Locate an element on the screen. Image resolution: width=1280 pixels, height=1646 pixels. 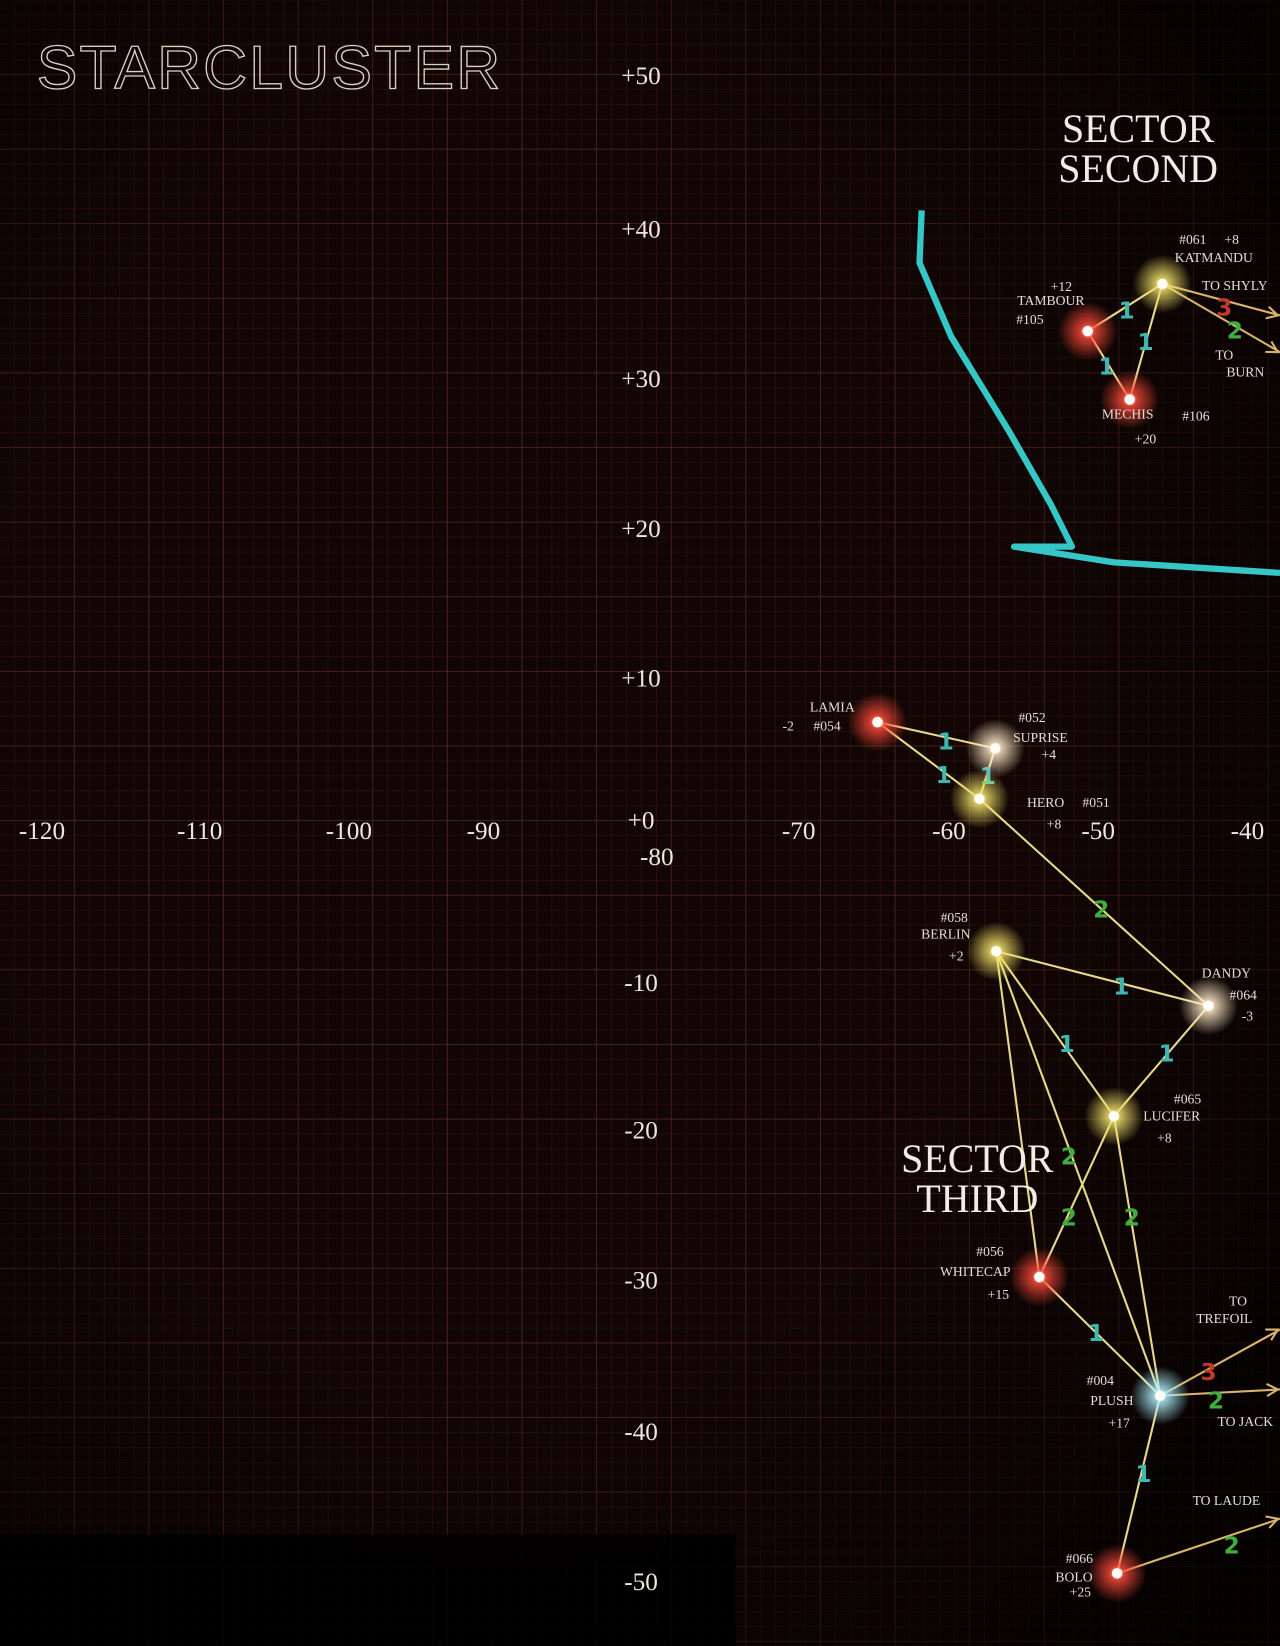
star-id: #061 is located at coordinates (1192, 239).